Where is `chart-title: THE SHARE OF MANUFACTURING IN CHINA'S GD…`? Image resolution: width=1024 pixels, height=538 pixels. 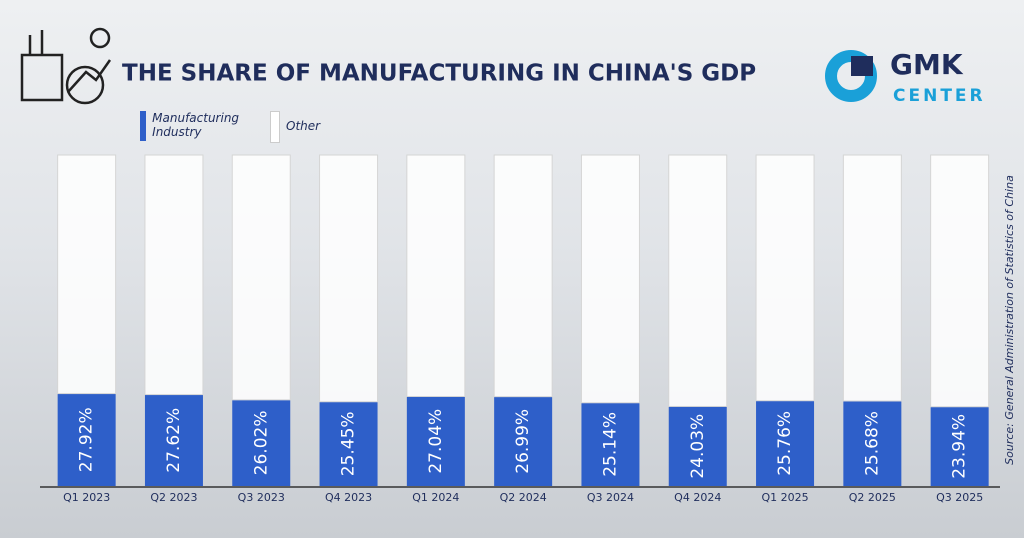 chart-title: THE SHARE OF MANUFACTURING IN CHINA'S GD… is located at coordinates (439, 74).